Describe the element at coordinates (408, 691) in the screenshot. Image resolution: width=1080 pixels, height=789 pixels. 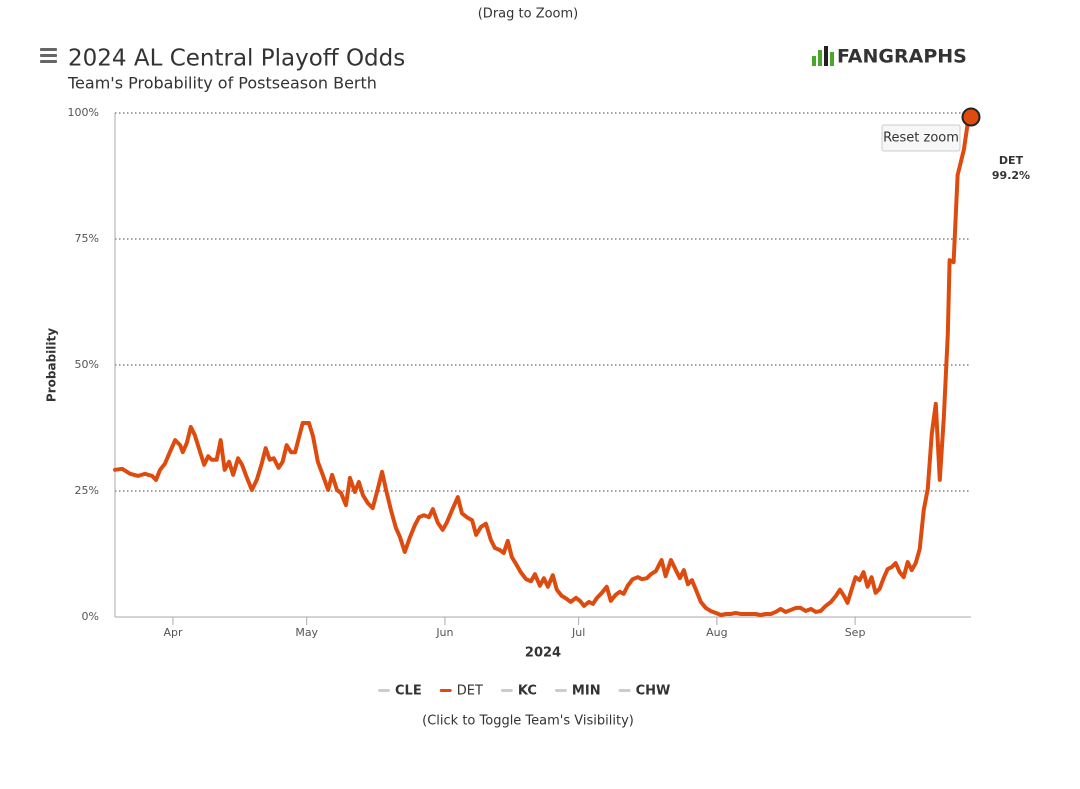
I see `legend-label: CLE` at that location.